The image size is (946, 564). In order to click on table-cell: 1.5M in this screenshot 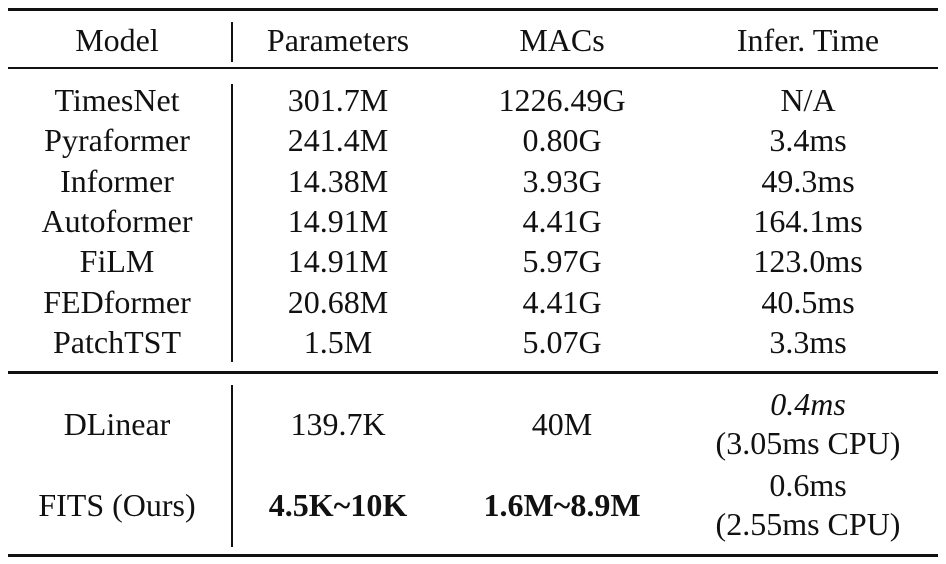, I will do `click(338, 341)`.